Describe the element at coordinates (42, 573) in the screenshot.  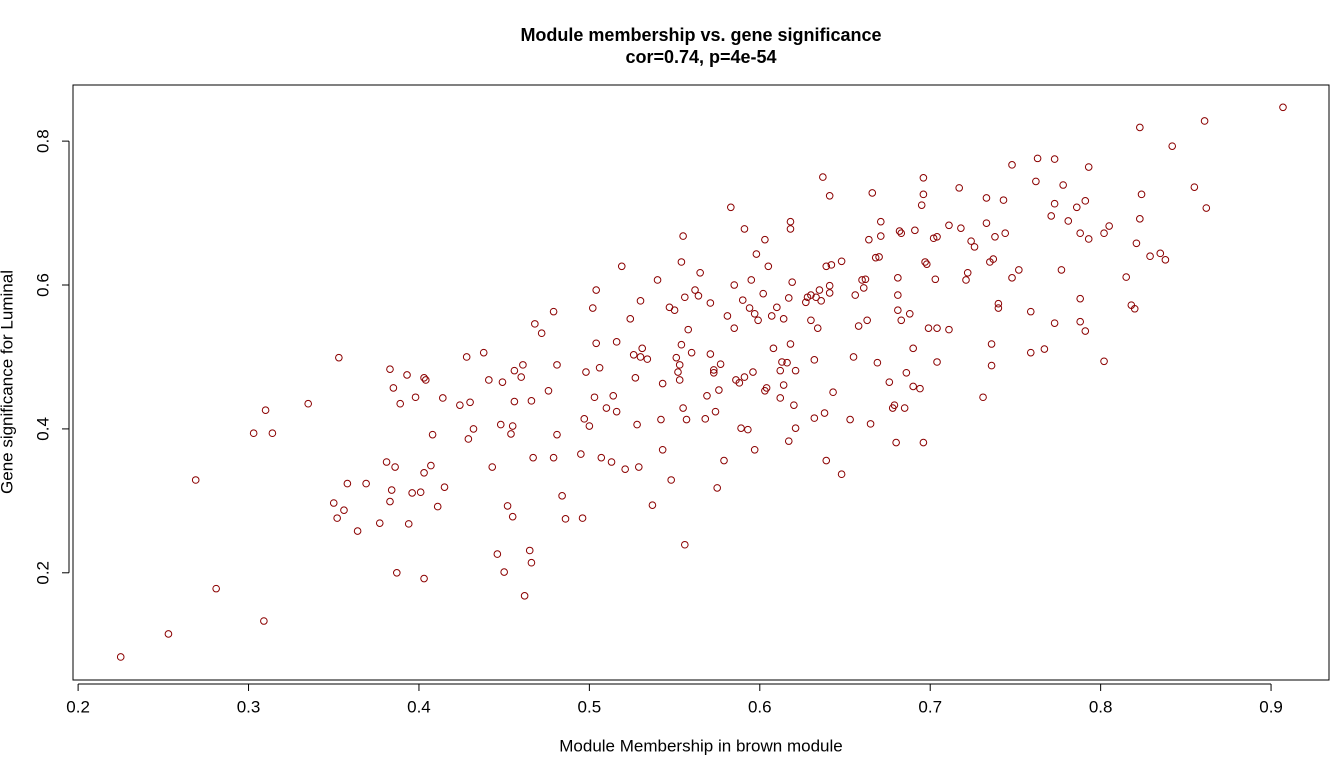
I see `y-tick-label: 0.2` at that location.